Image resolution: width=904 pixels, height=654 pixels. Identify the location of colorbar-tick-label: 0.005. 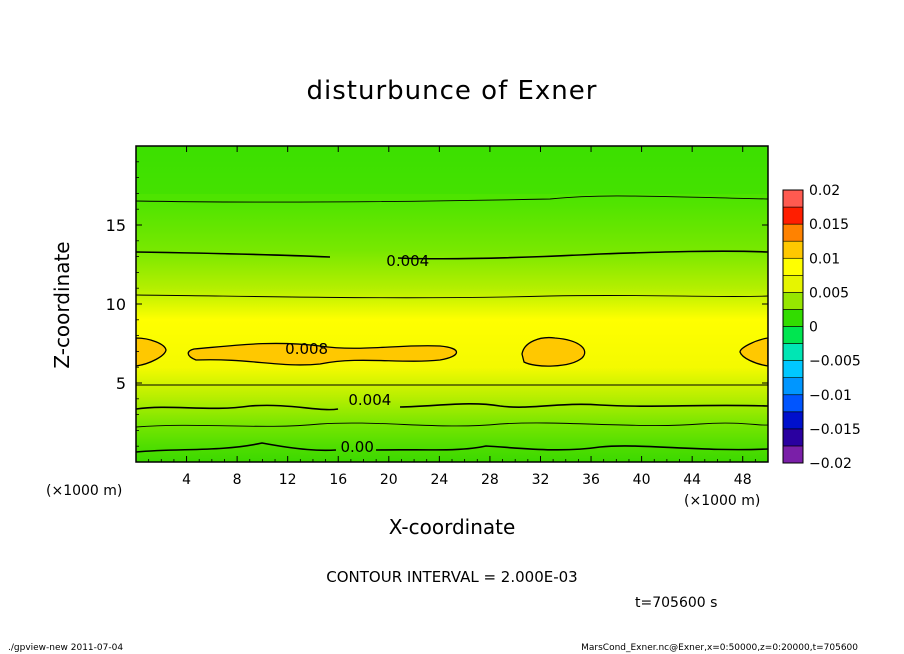
(829, 293).